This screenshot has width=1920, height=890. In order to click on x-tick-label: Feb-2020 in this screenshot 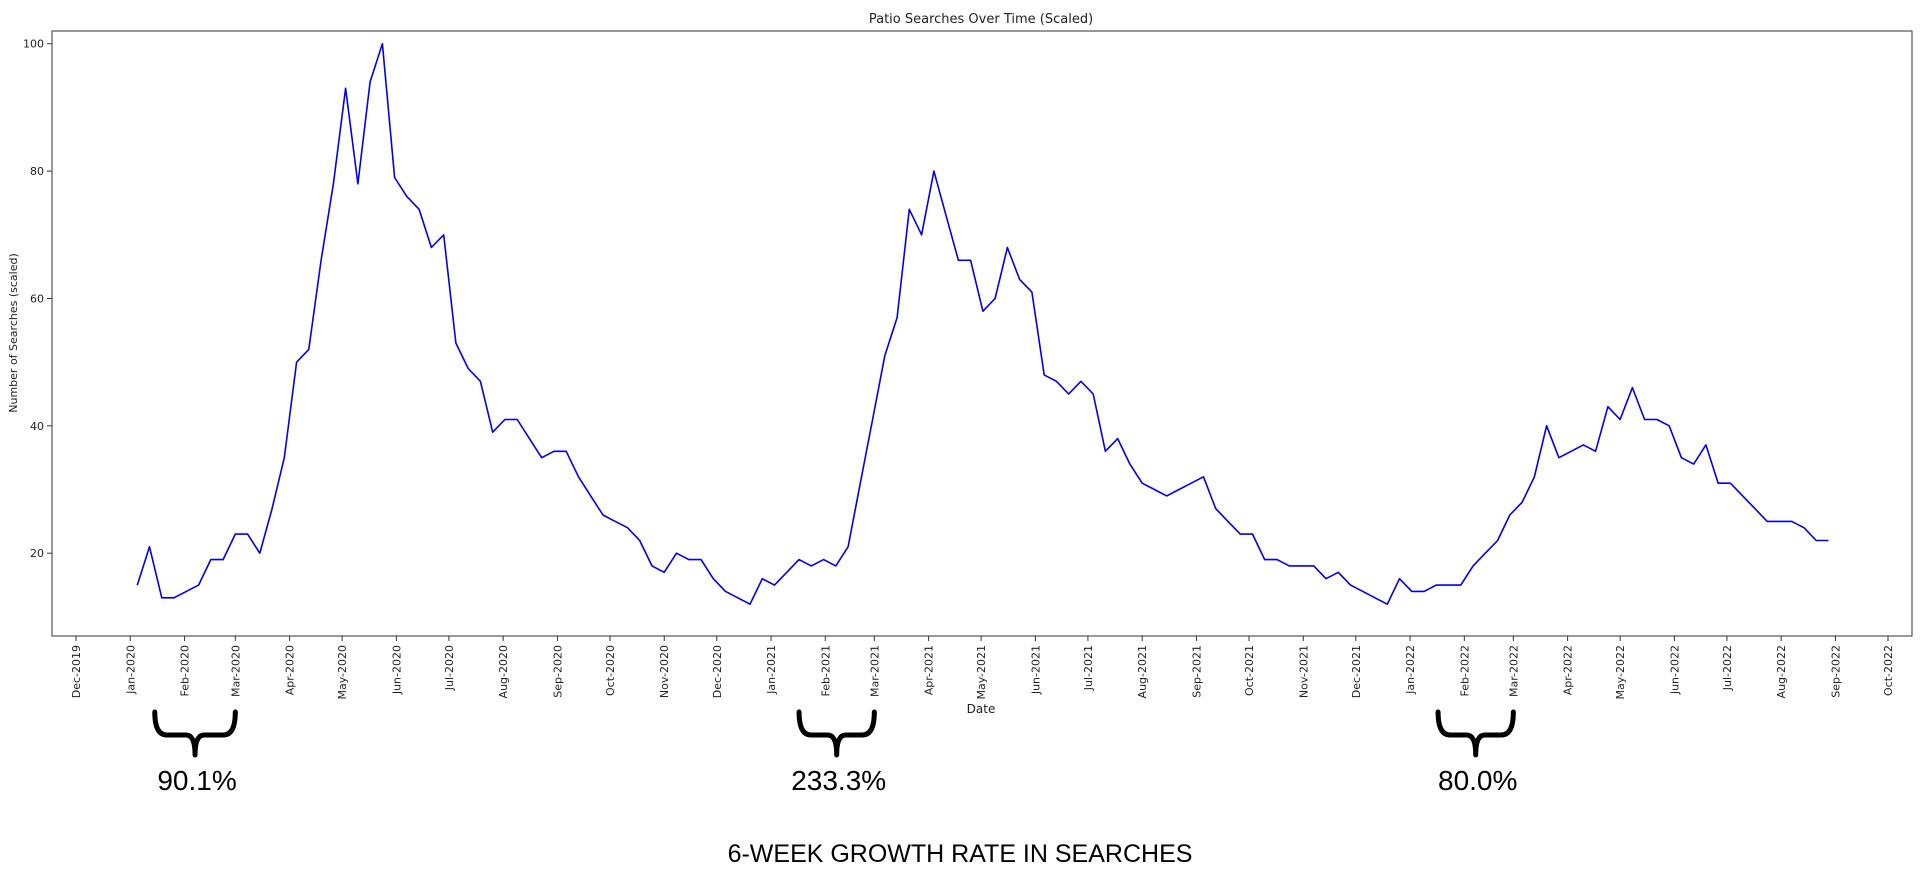, I will do `click(185, 670)`.